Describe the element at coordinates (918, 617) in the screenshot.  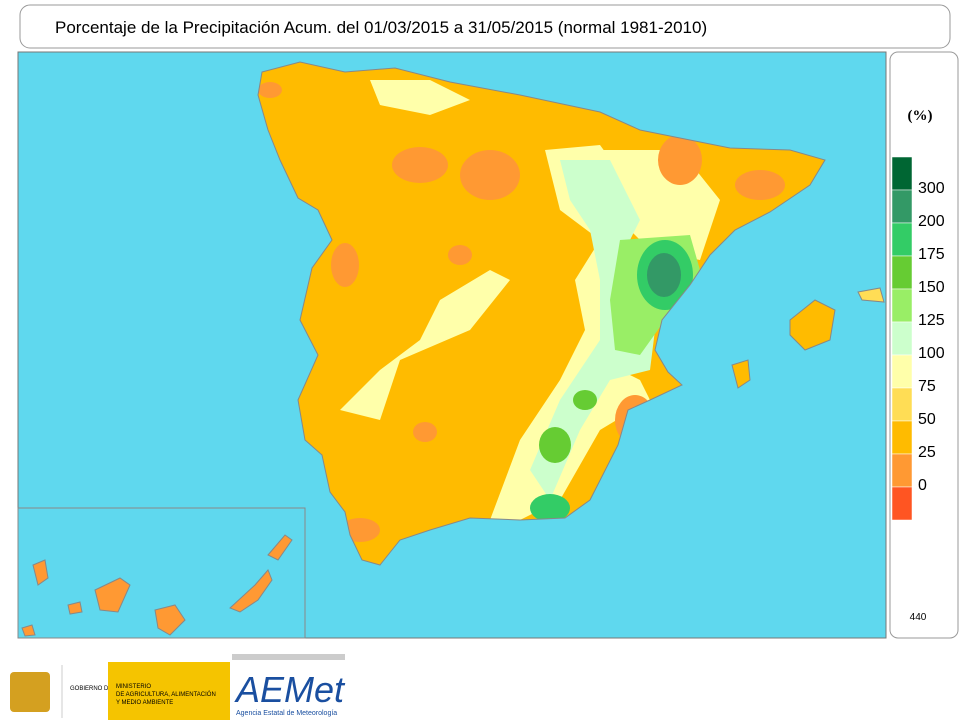
I see `legend-note: 440` at that location.